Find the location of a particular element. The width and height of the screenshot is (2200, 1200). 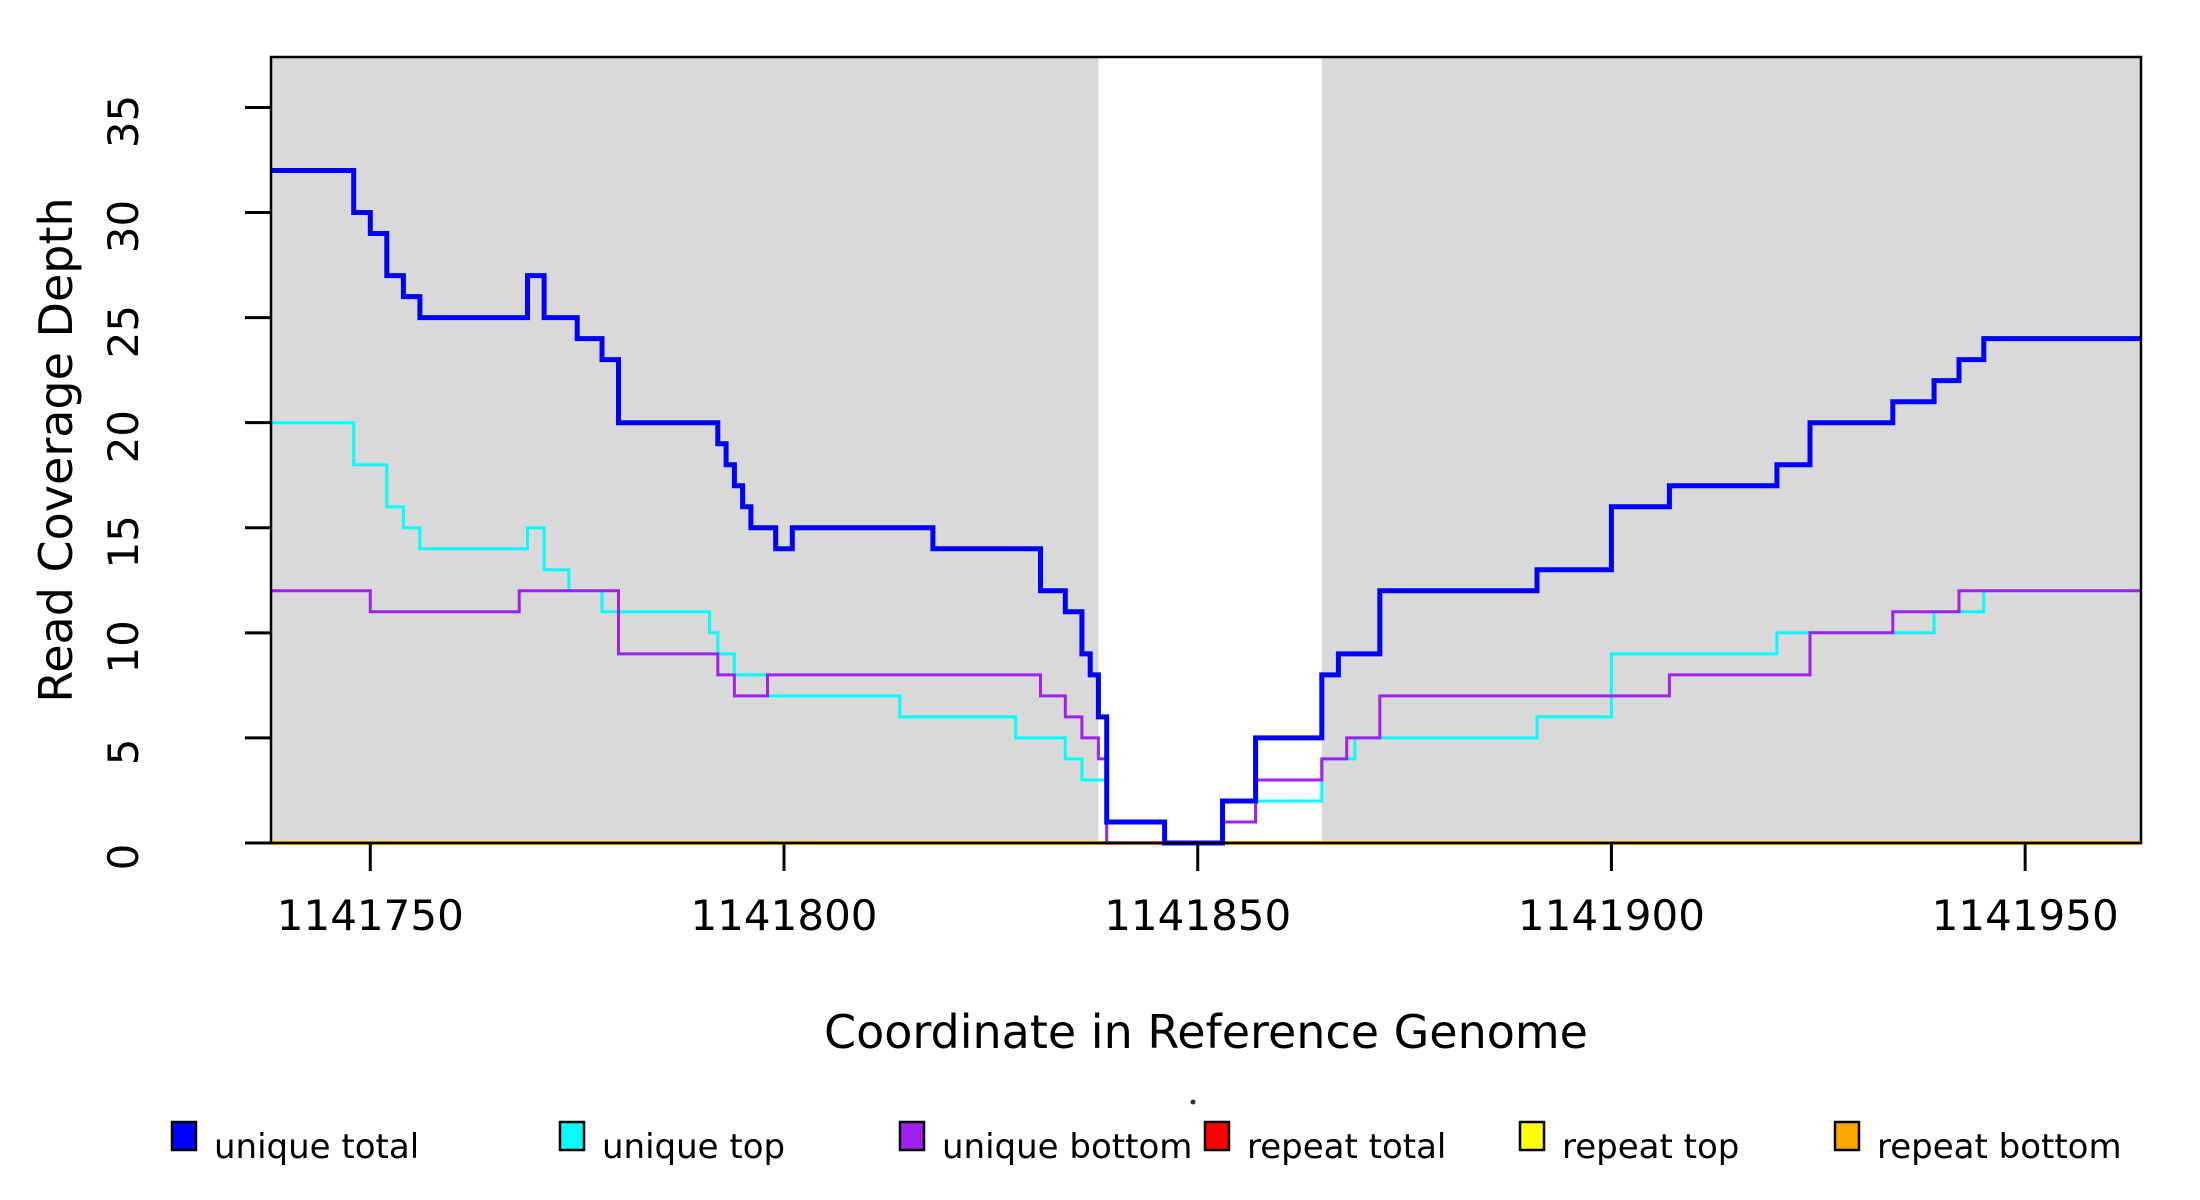

legend-label: unique total is located at coordinates (316, 1147).